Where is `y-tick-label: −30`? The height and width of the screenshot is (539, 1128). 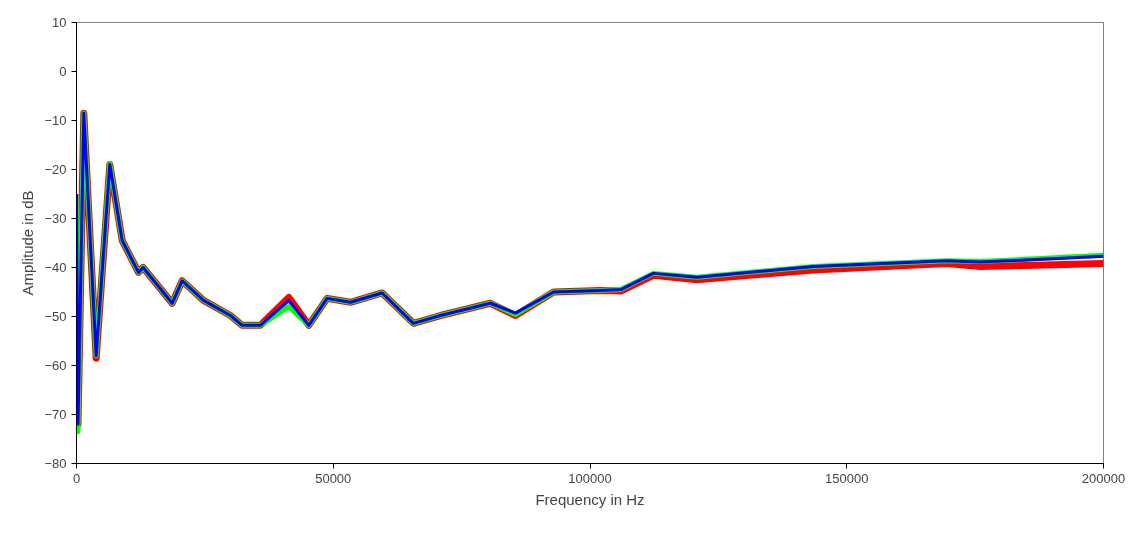
y-tick-label: −30 is located at coordinates (55, 218).